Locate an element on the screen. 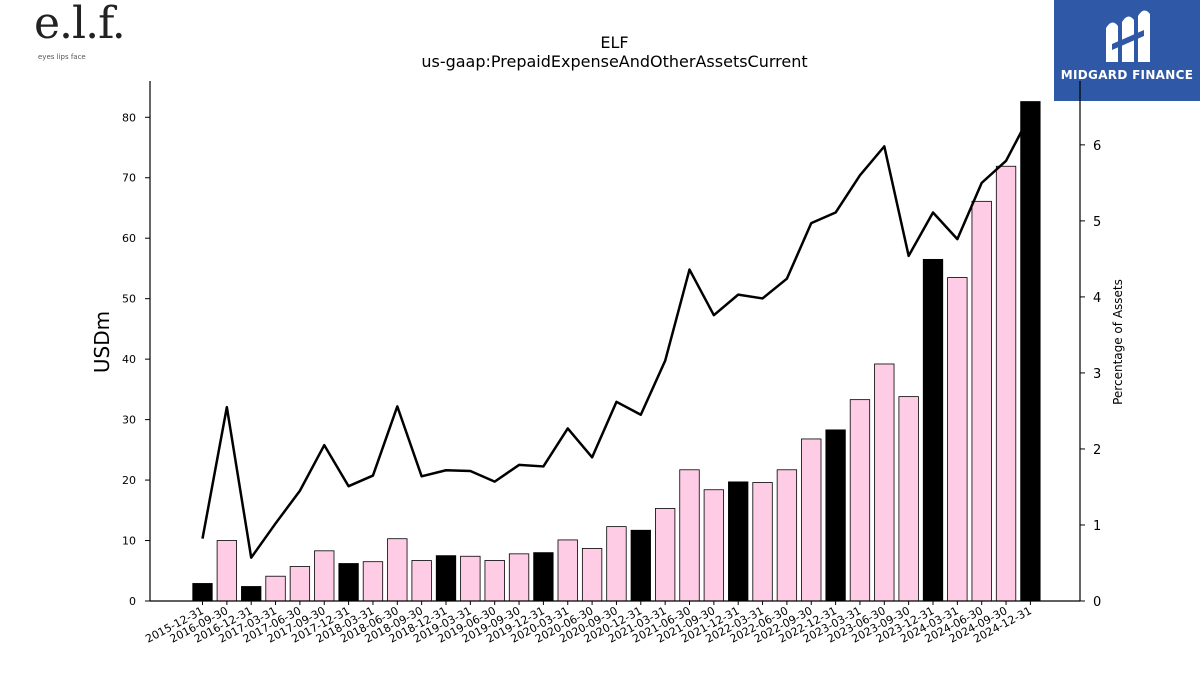 This screenshot has width=1200, height=675. y2-tick-label: 2 is located at coordinates (1097, 450).